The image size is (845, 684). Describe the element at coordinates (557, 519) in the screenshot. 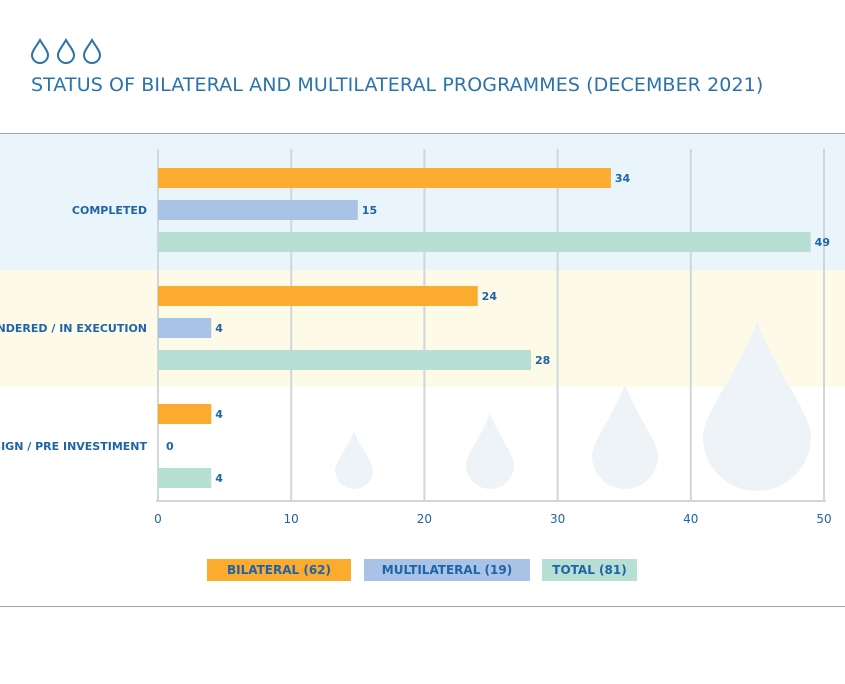

I see `x-tick-label: 30` at that location.